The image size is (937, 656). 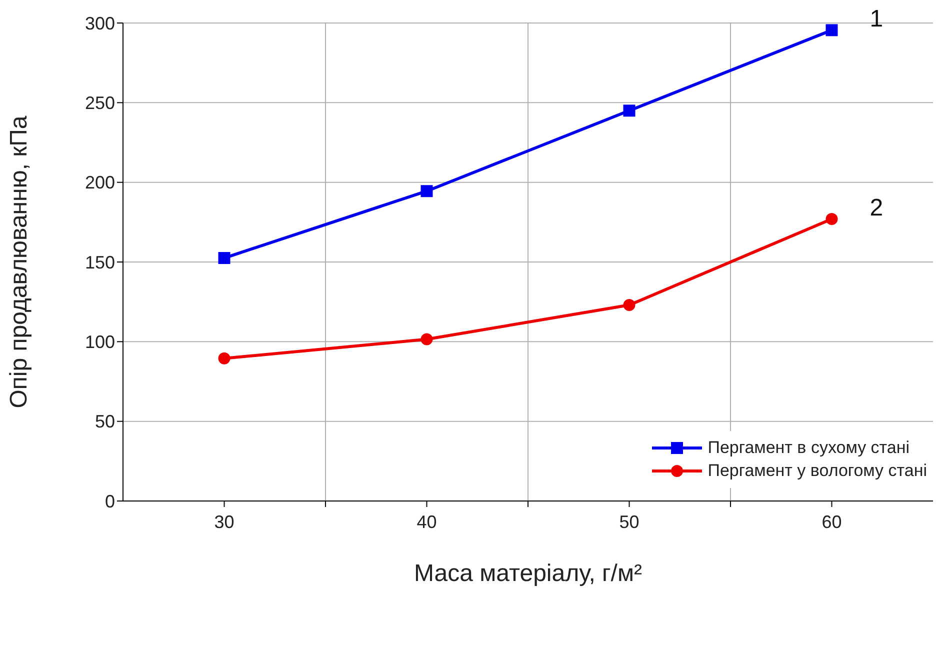 What do you see at coordinates (19, 261) in the screenshot?
I see `y-axis-title: Опір продавлюванню, кПа` at bounding box center [19, 261].